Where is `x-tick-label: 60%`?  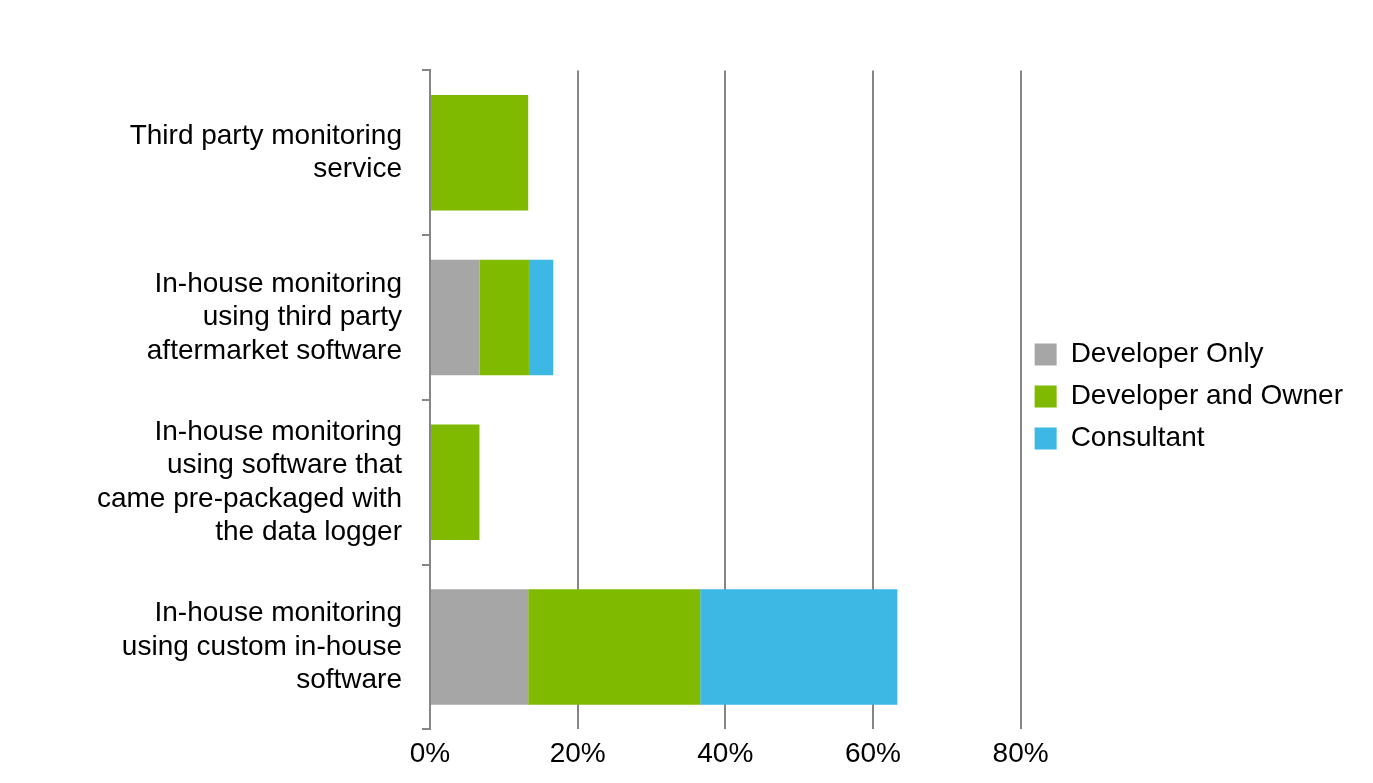
x-tick-label: 60% is located at coordinates (872, 752).